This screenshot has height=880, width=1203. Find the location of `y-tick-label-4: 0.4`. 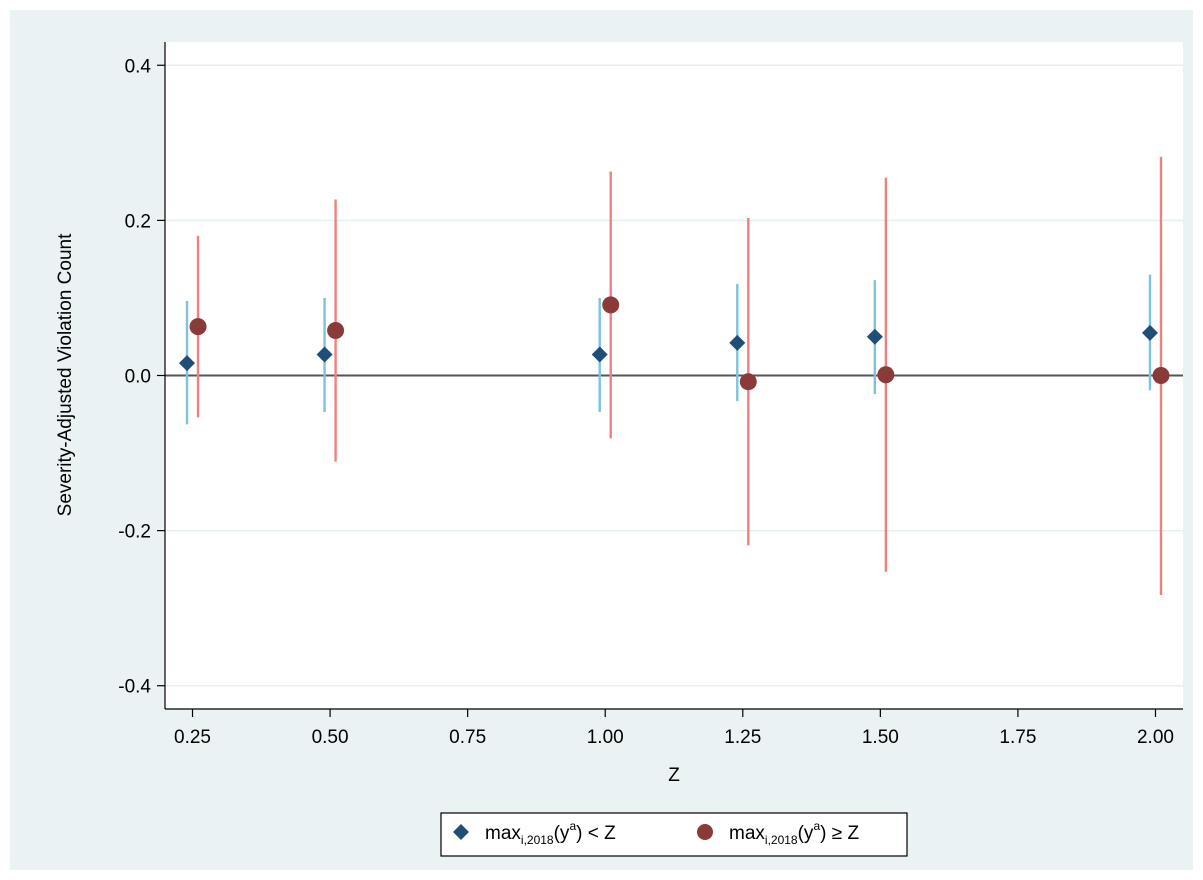

y-tick-label-4: 0.4 is located at coordinates (138, 66).